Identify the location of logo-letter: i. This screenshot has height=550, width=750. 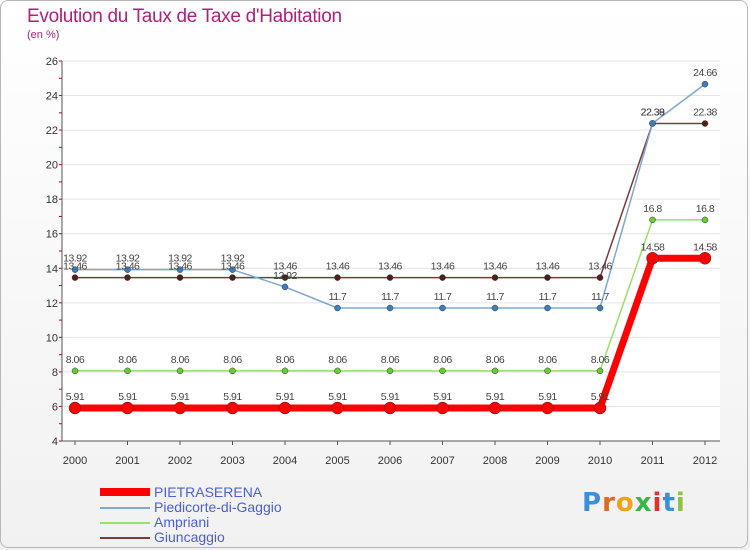
(680, 503).